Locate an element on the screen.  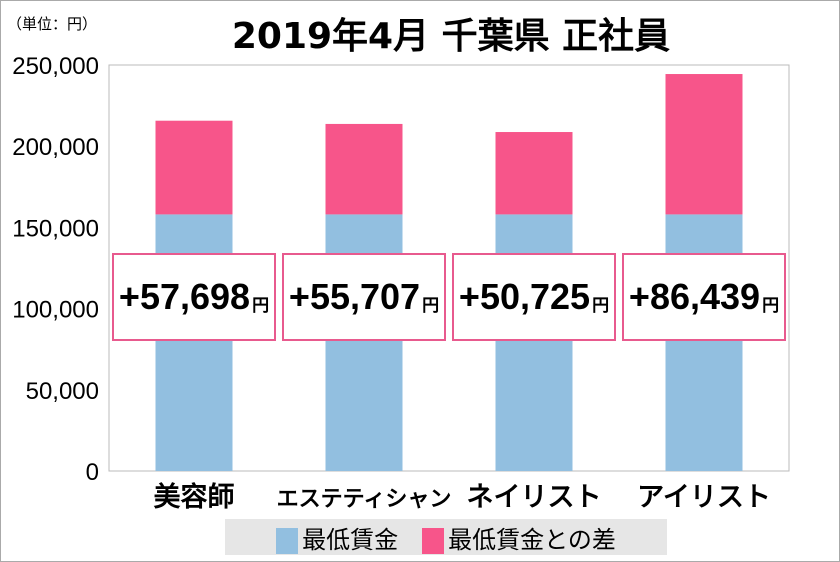
data-label-value: +55,707 is located at coordinates (354, 296).